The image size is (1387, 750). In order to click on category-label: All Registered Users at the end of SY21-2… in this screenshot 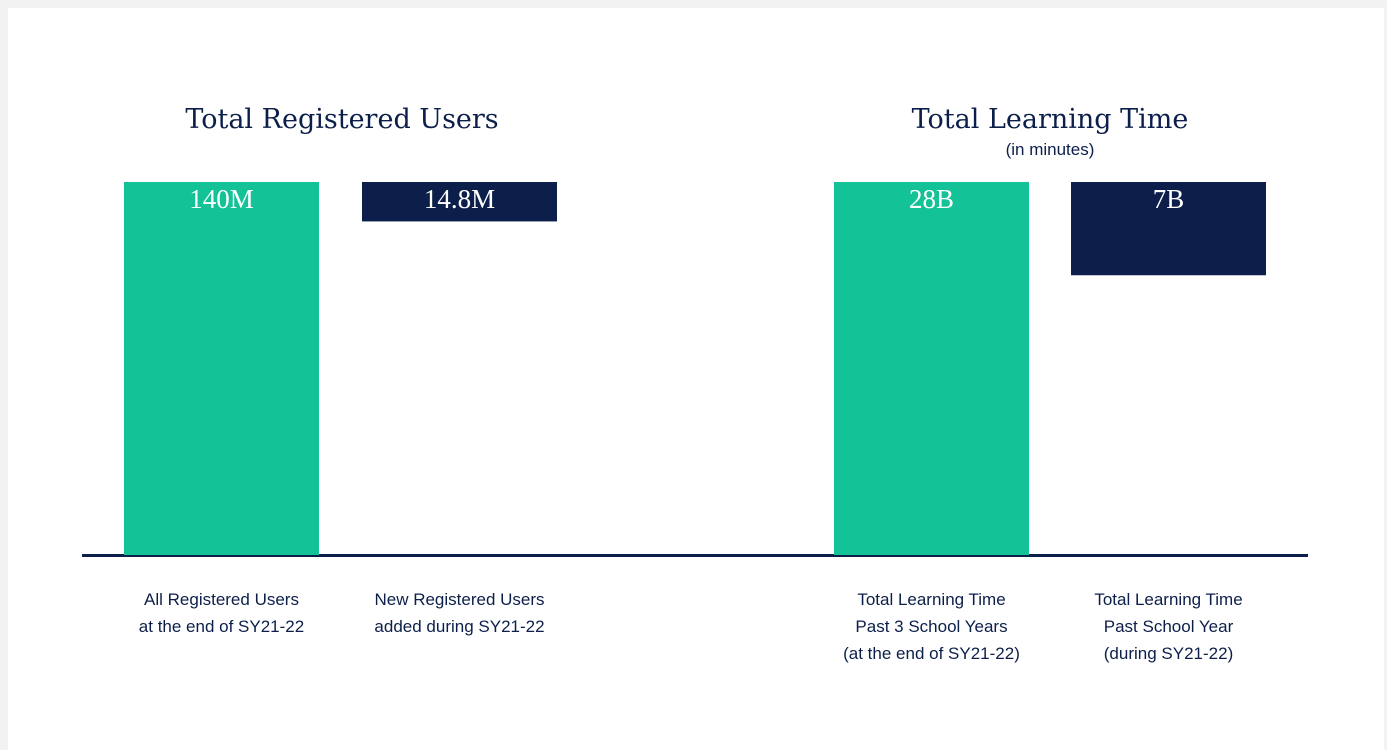, I will do `click(221, 613)`.